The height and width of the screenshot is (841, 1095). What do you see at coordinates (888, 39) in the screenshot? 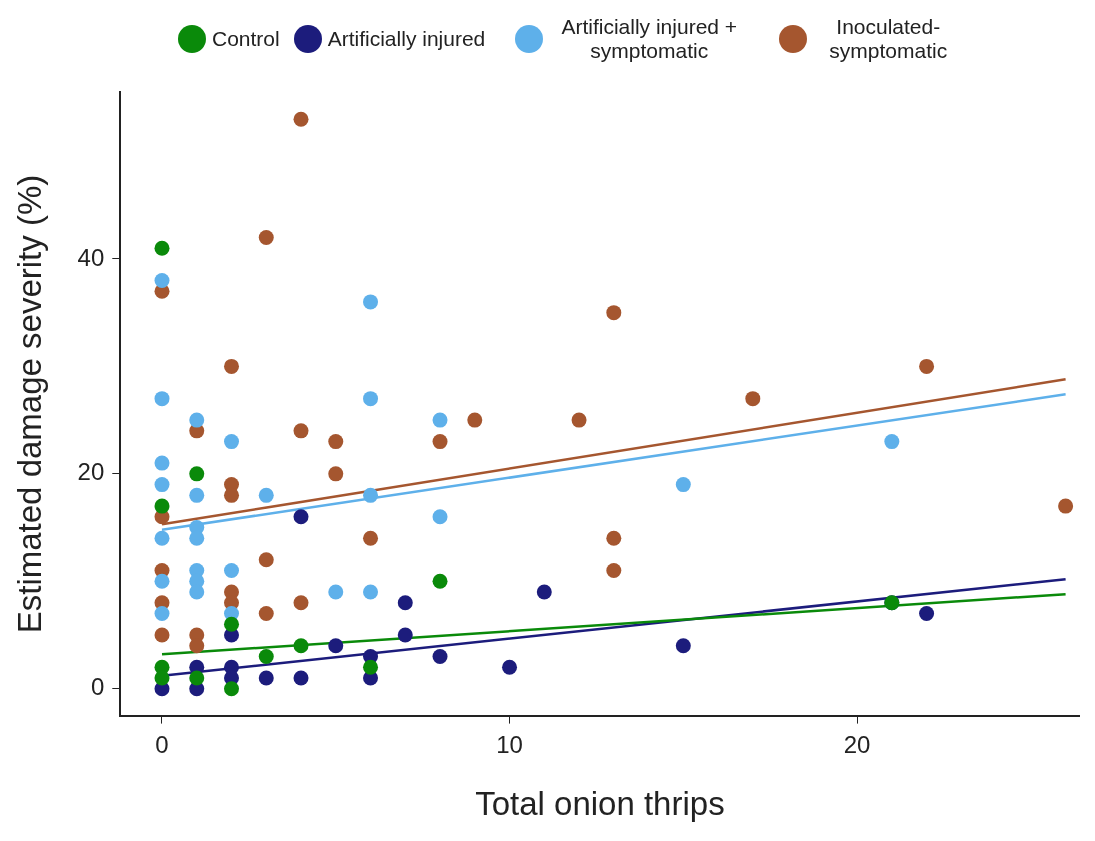
I see `legend-label: Inoculated-symptomatic` at bounding box center [888, 39].